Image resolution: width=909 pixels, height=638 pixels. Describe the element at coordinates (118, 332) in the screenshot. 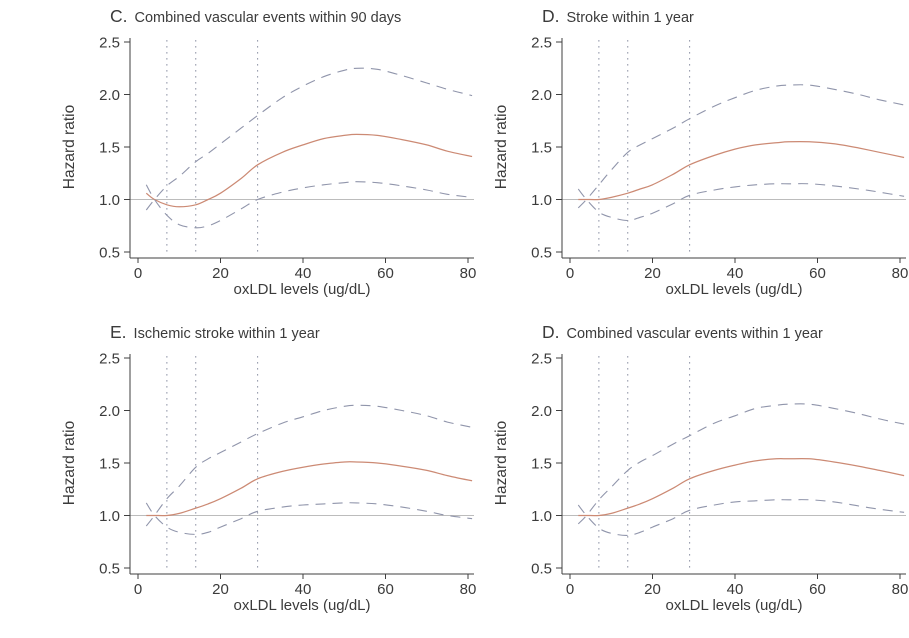

I see `panel-letter: E.` at that location.